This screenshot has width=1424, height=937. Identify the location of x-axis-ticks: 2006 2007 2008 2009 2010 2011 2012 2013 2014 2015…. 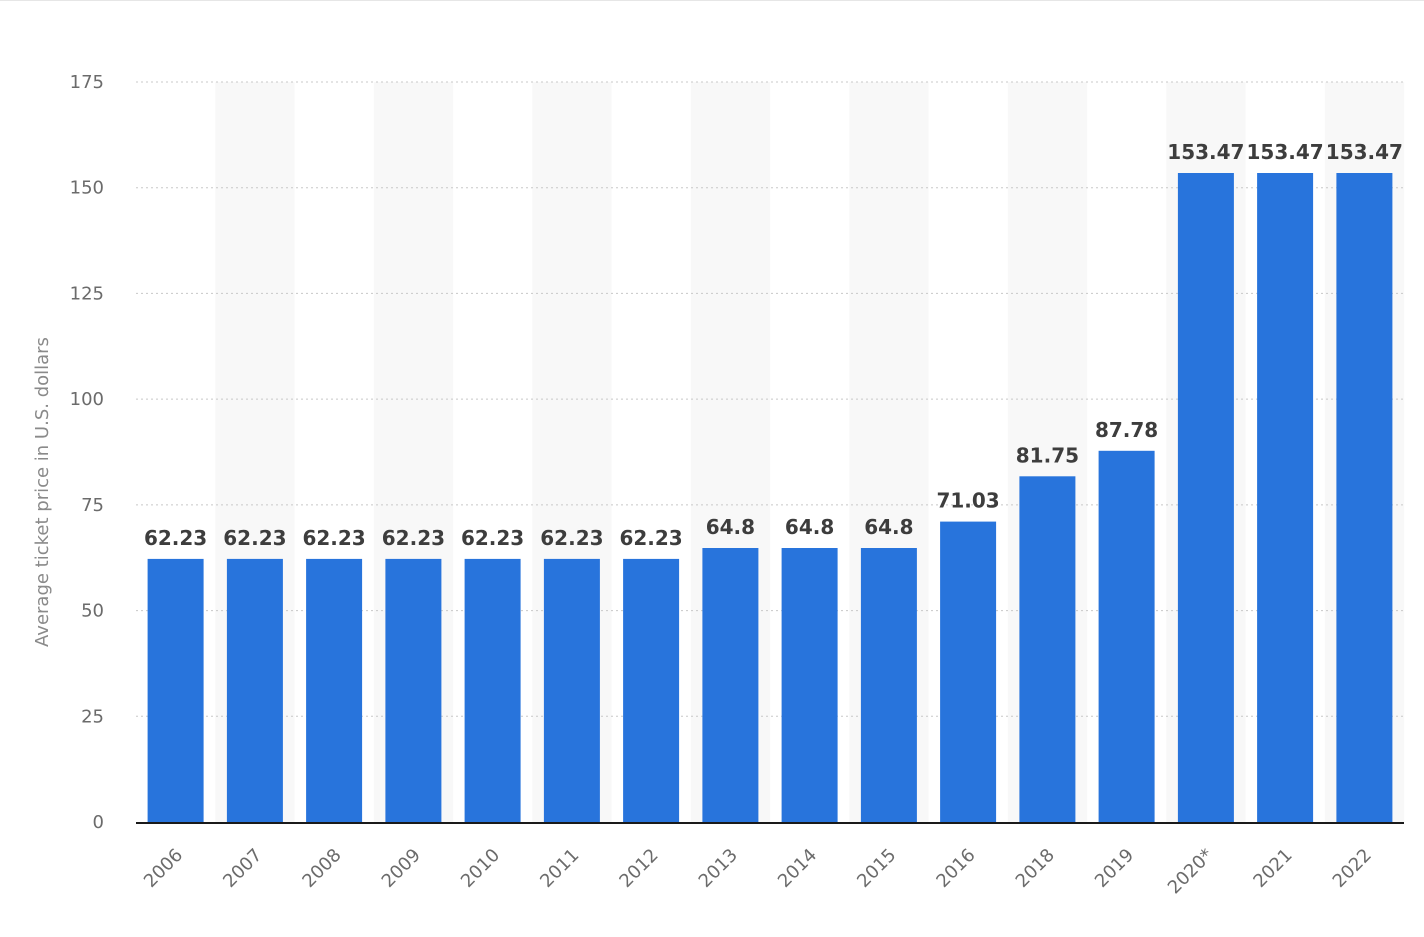
(758, 872).